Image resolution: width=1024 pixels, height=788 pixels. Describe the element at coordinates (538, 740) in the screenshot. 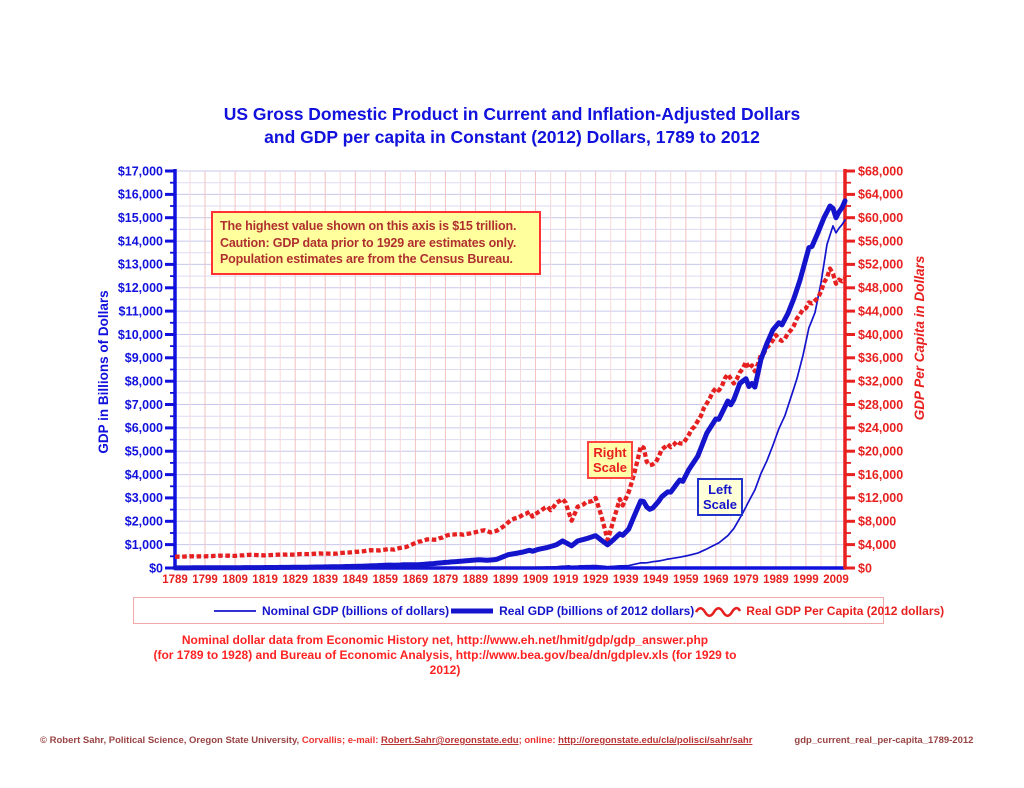

I see `online-text: ; online:` at that location.